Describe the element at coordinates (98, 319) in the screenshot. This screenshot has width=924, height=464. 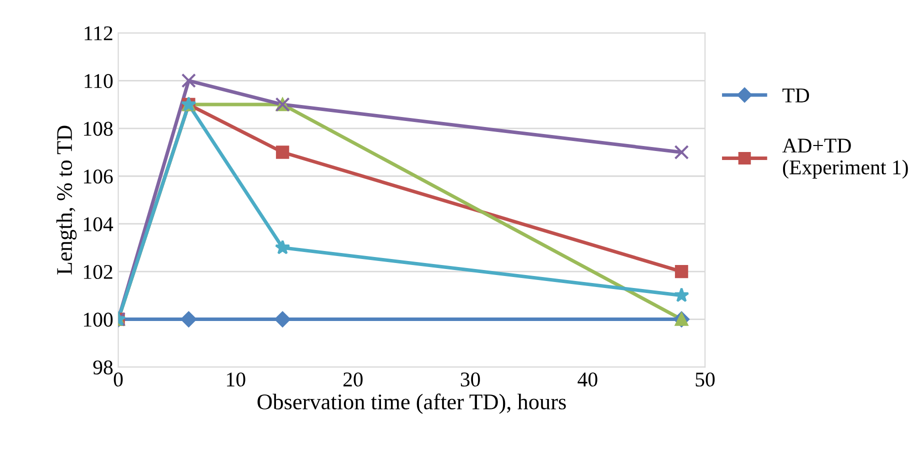
I see `y-tick-label: 100` at that location.